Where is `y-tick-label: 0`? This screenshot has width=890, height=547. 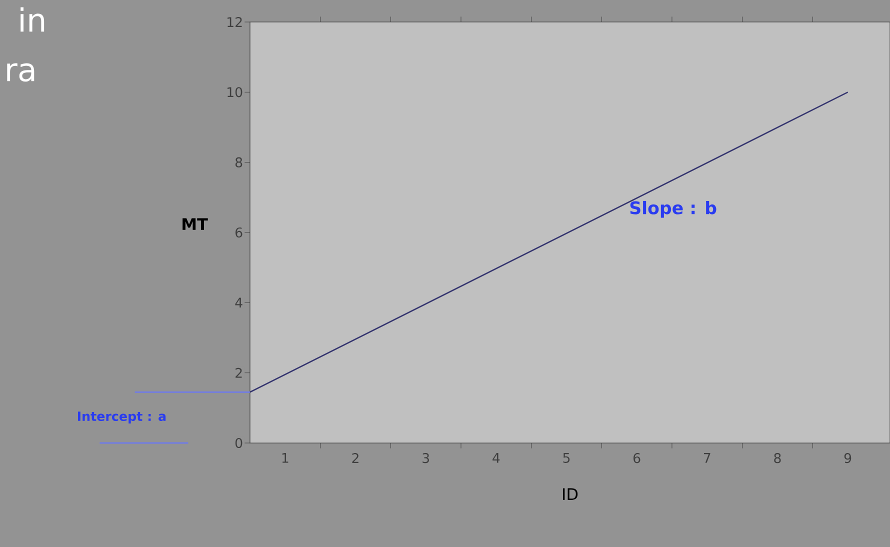
y-tick-label: 0 is located at coordinates (238, 443).